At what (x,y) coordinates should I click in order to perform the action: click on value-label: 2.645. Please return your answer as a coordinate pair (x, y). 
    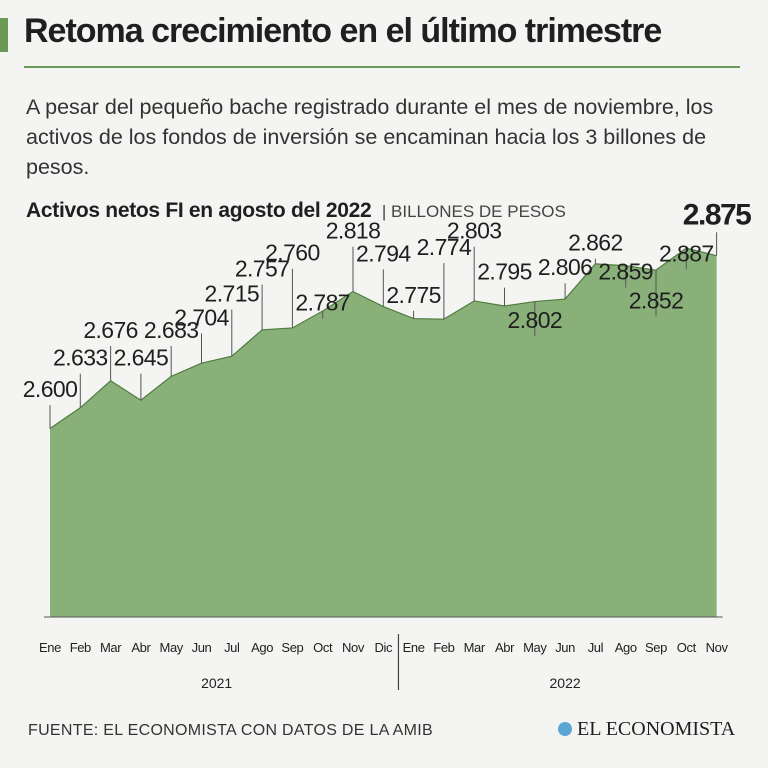
    Looking at the image, I should click on (141, 358).